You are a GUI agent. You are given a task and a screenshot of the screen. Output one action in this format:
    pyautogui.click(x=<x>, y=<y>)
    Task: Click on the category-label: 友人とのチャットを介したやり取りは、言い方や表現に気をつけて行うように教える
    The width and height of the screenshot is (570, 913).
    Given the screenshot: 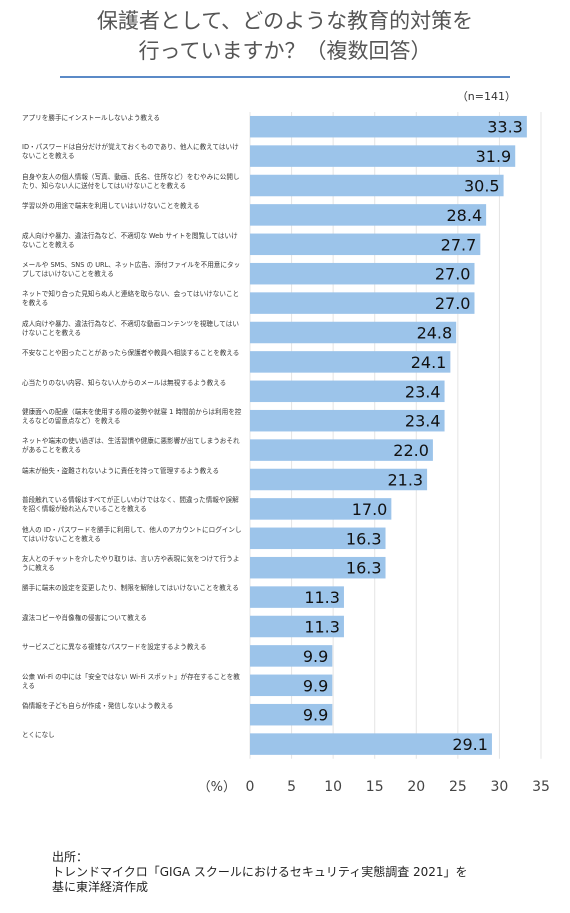 What is the action you would take?
    pyautogui.click(x=131, y=563)
    